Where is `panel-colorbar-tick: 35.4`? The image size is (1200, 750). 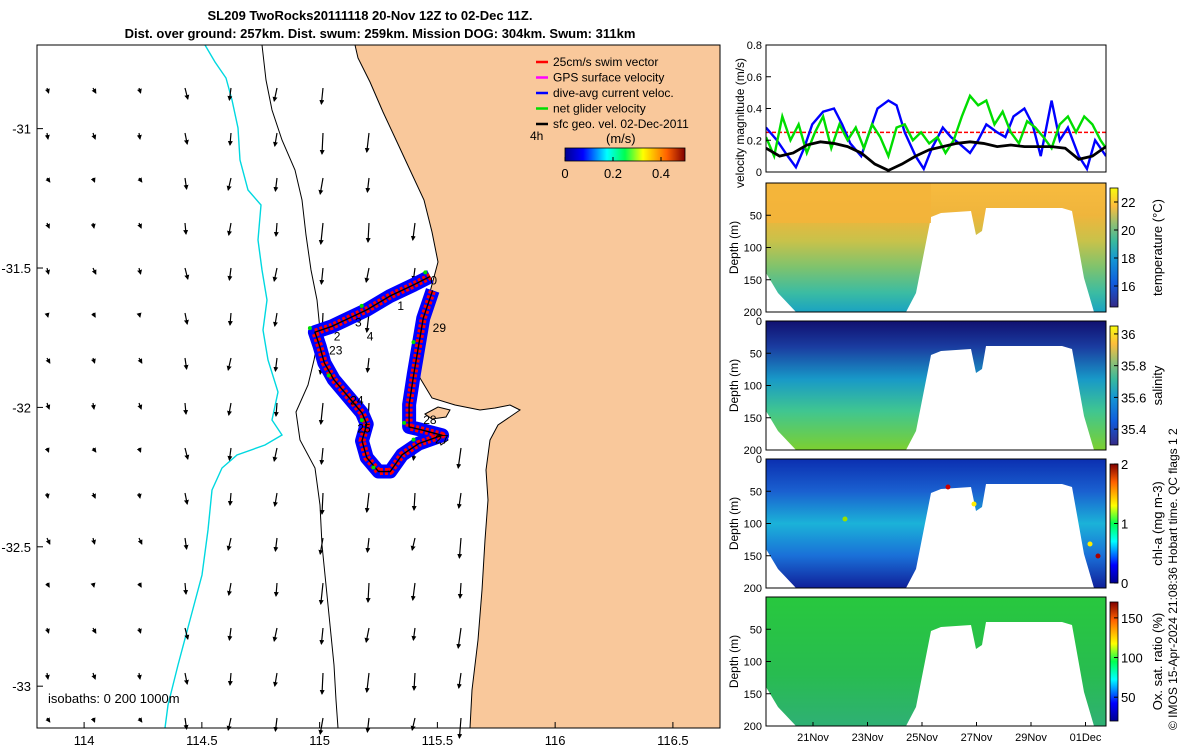
panel-colorbar-tick: 35.4 is located at coordinates (1133, 429).